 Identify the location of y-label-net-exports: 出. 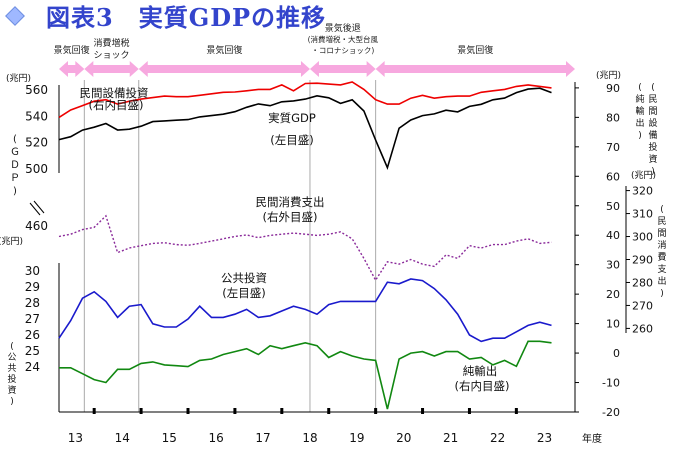
(639, 123).